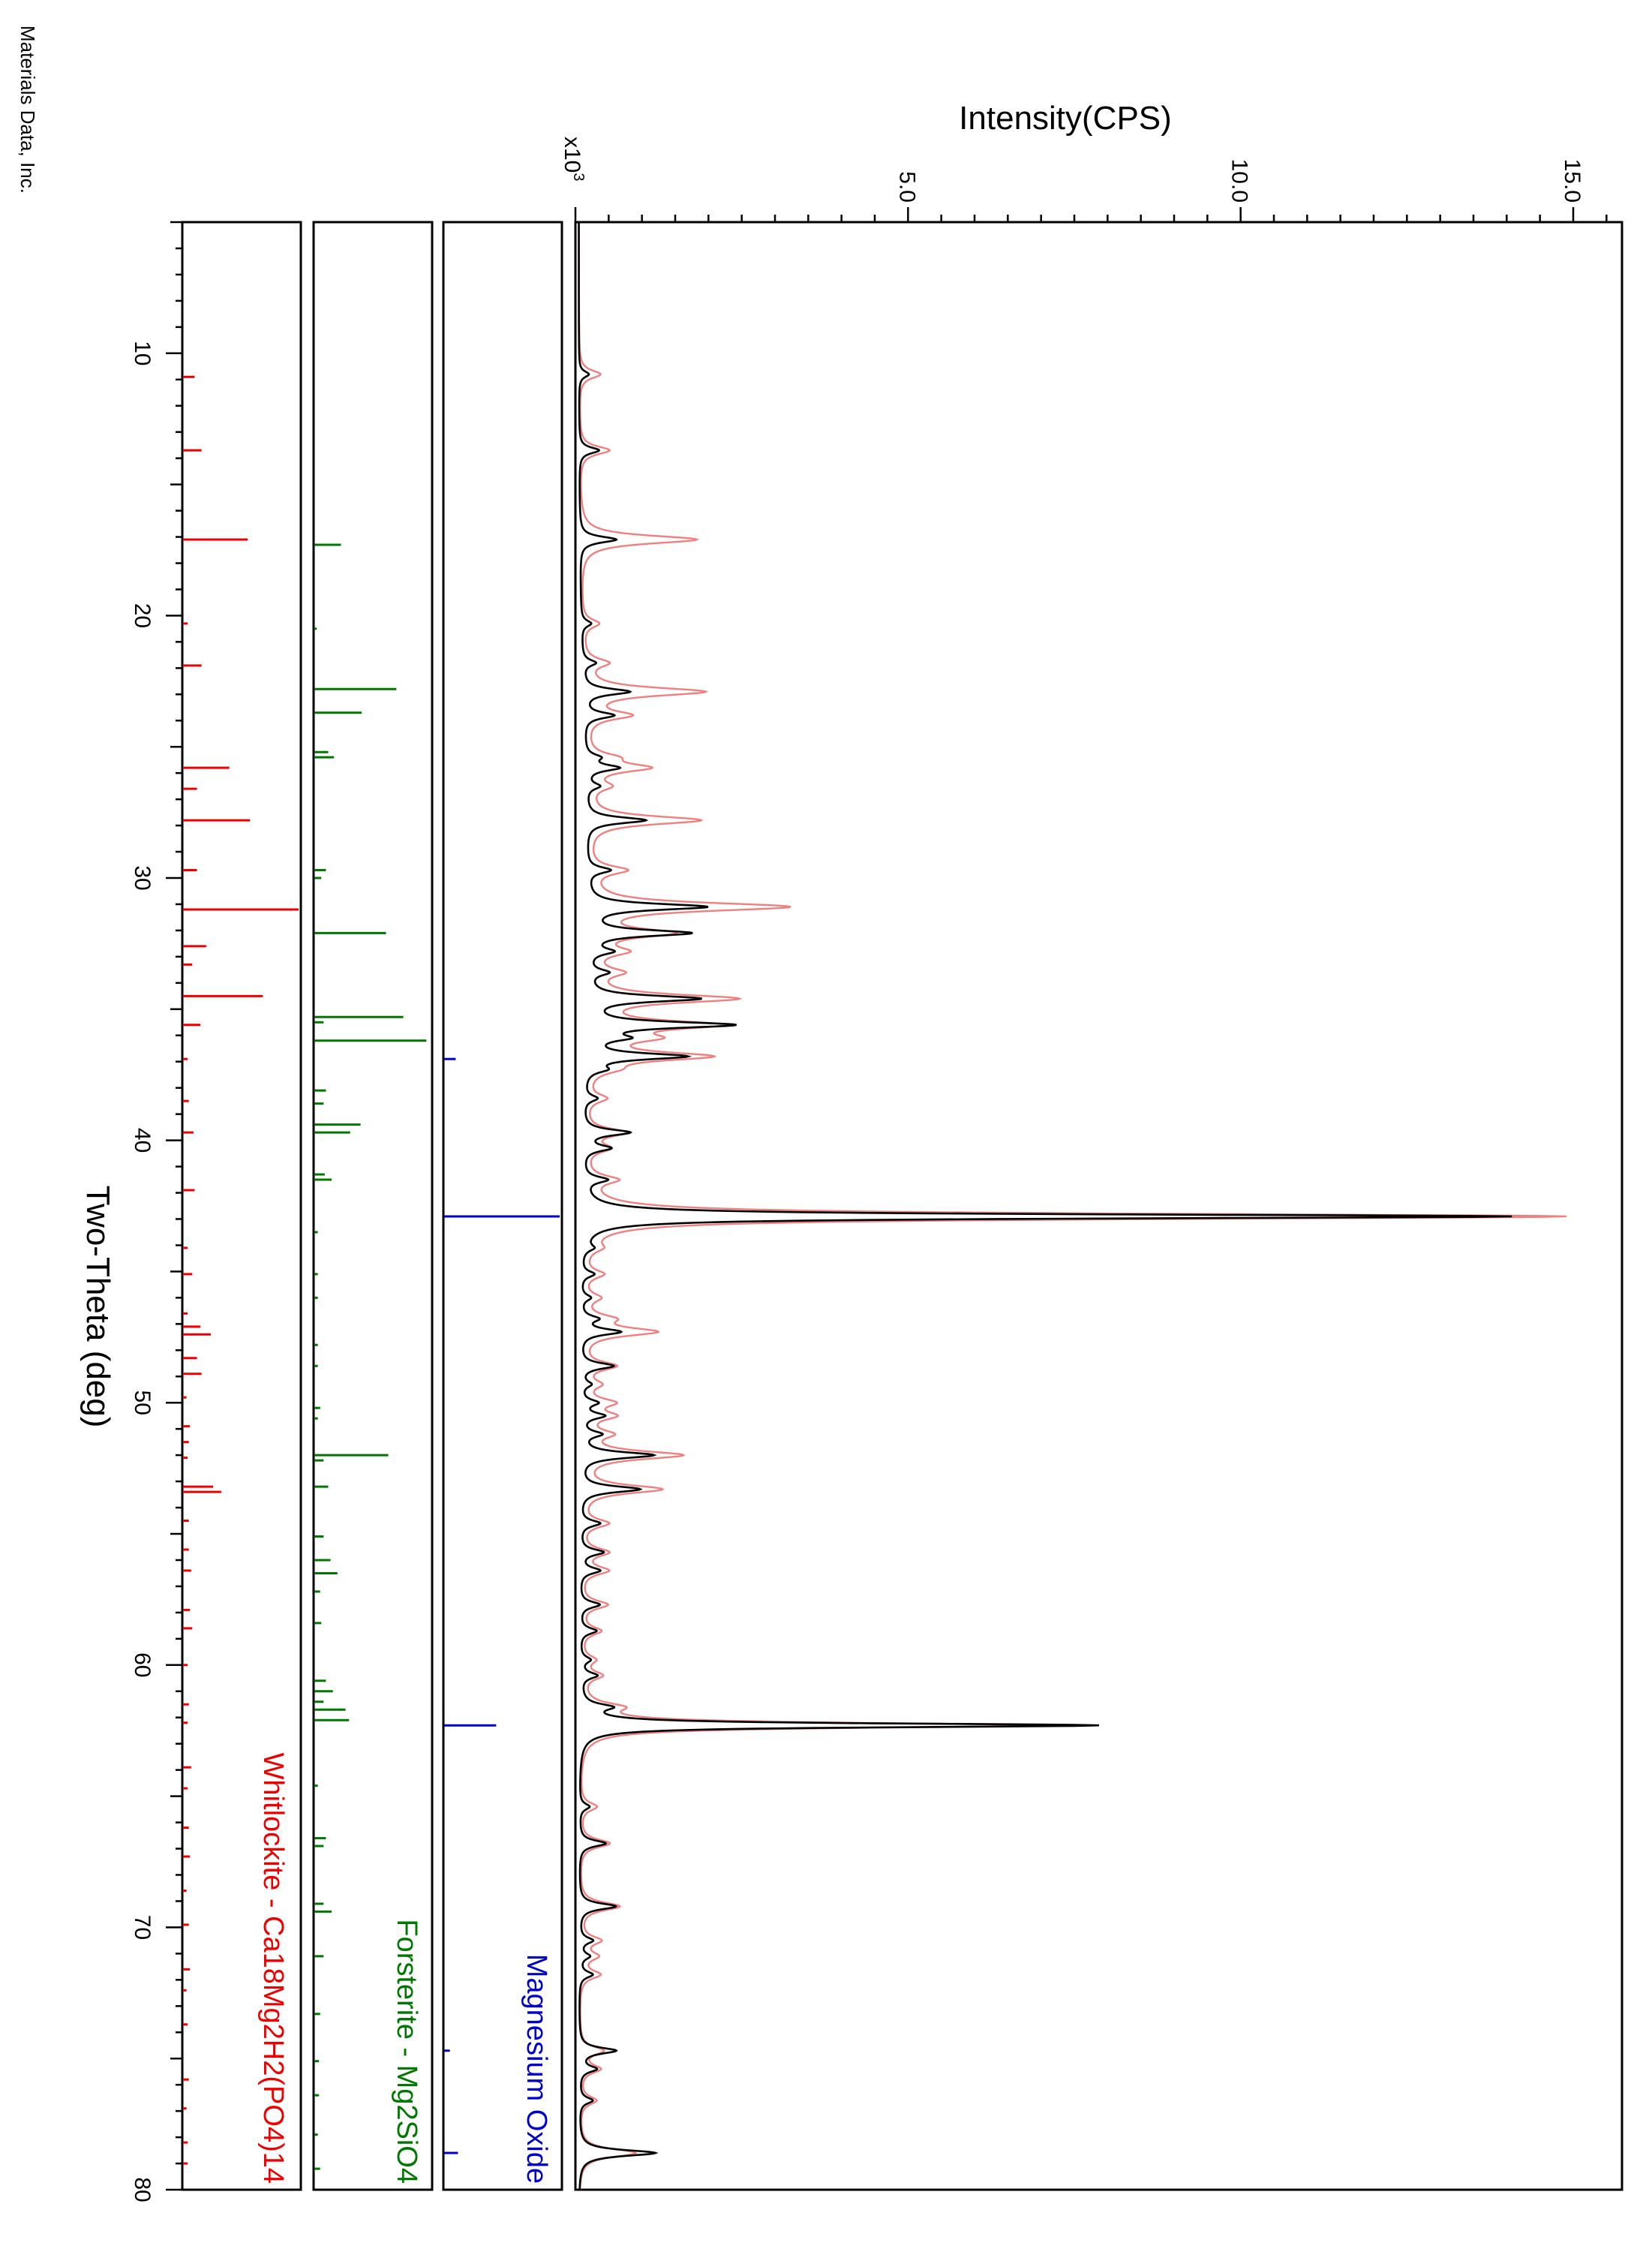 This screenshot has width=1652, height=2246. I want to click on svg-text: x103, so click(573, 159).